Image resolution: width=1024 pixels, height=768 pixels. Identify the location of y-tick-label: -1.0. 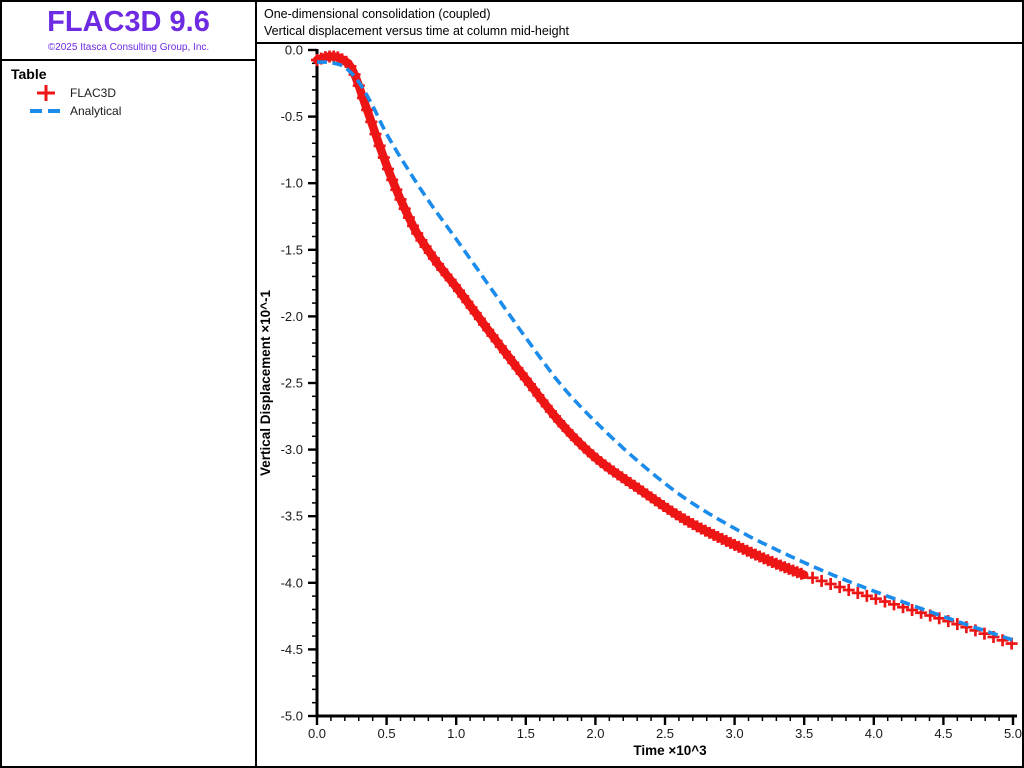
(292, 183).